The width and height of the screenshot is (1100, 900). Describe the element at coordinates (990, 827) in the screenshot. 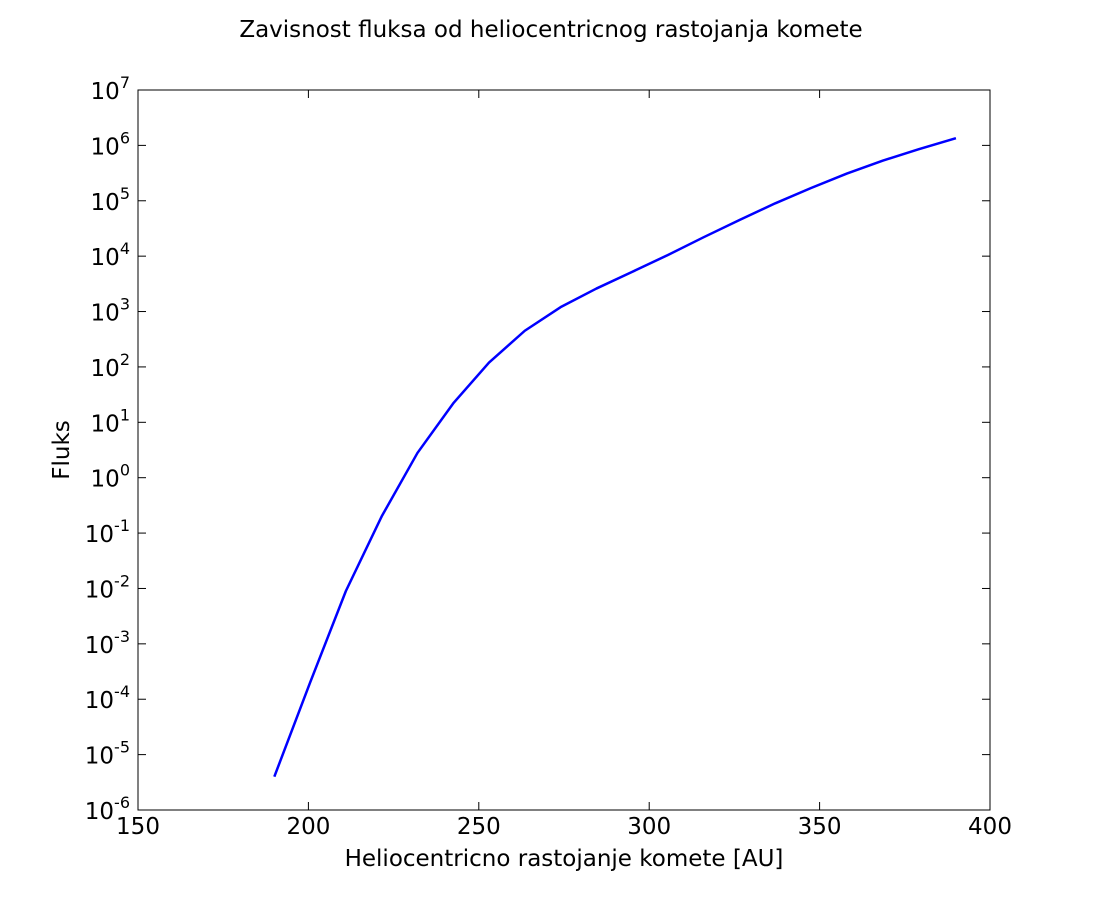

I see `x-tick-label: 400` at that location.